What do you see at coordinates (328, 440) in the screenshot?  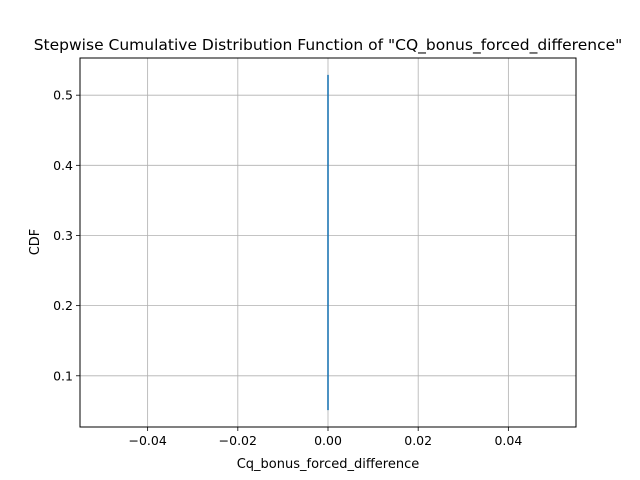 I see `x-tick-label: 0.00` at bounding box center [328, 440].